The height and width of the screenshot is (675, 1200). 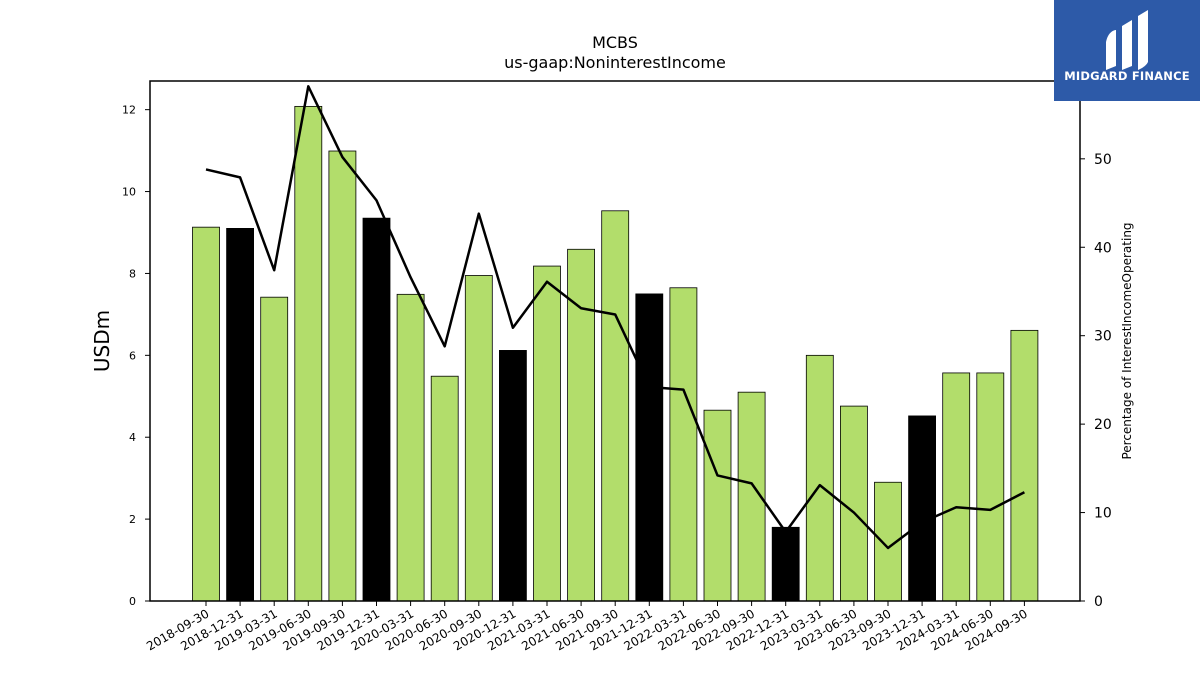 I want to click on y-tick-label: 0, so click(x=132, y=601).